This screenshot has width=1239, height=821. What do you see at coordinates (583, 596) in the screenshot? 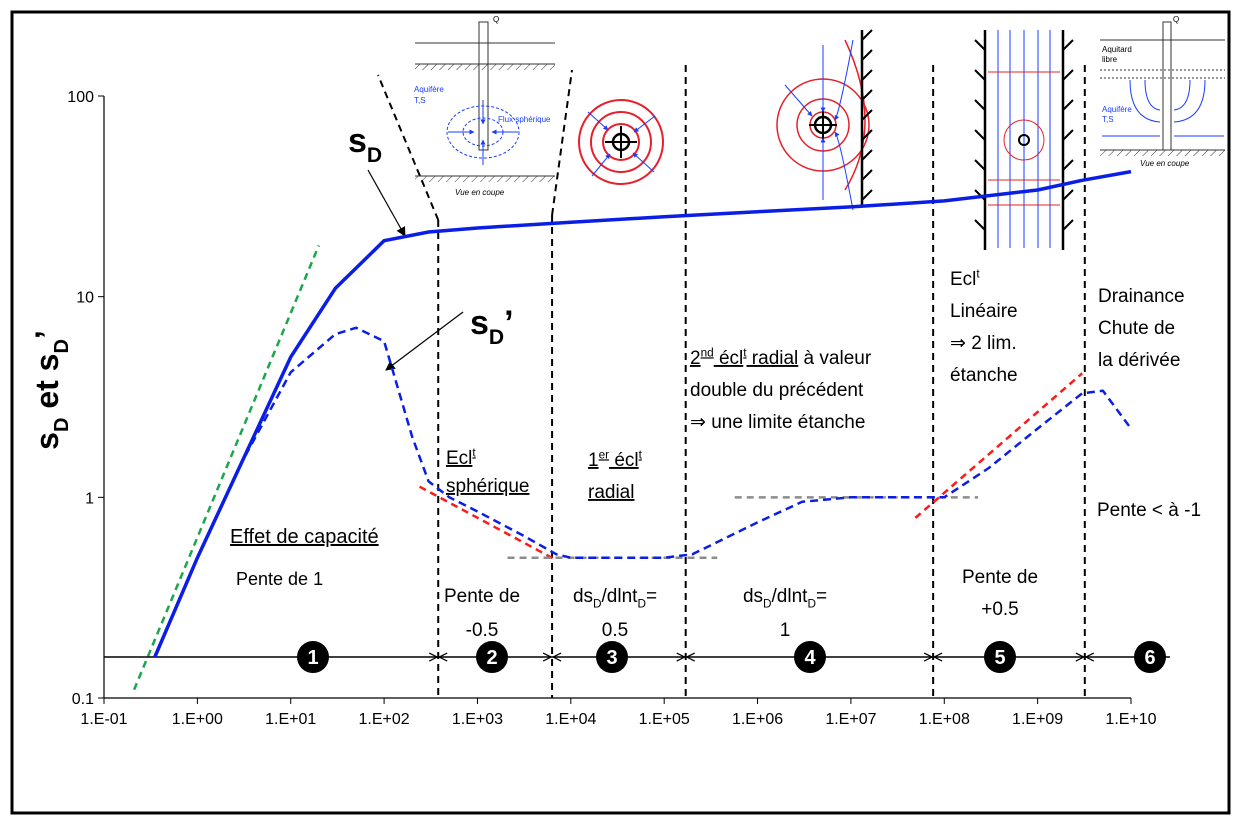
I see `text-span: ds` at bounding box center [583, 596].